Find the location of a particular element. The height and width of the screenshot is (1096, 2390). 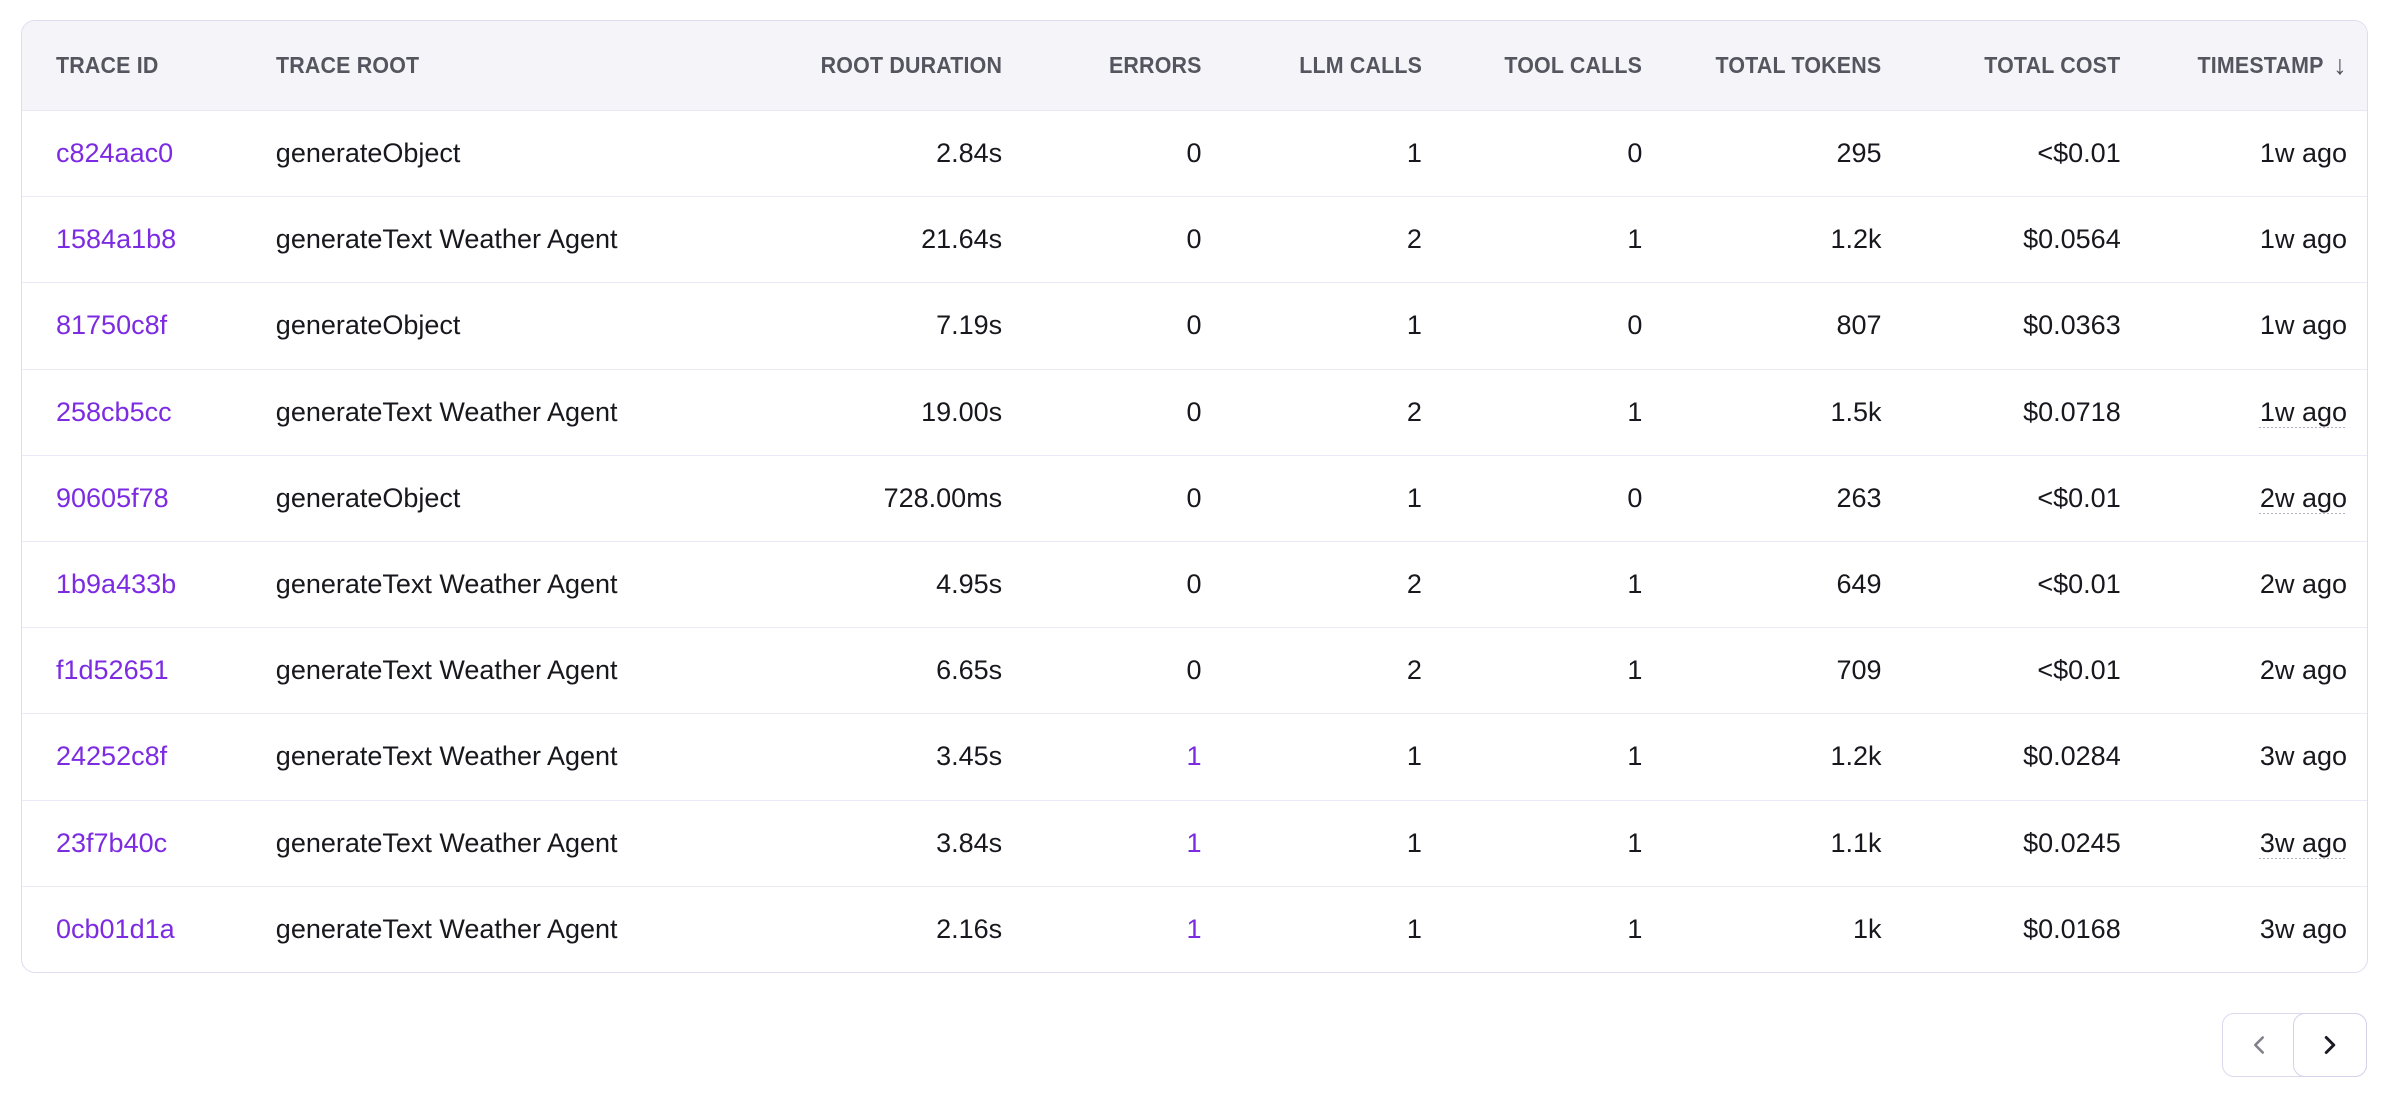

root_duration-value: 2.84s is located at coordinates (969, 153).